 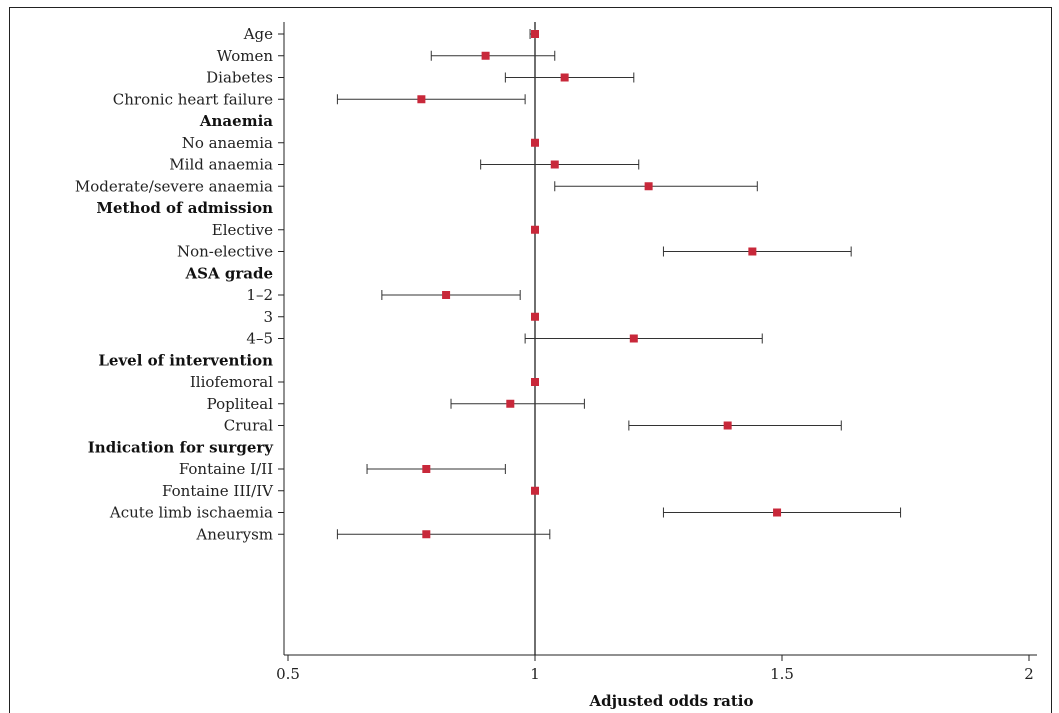 I want to click on row-label: Age, so click(x=258, y=34).